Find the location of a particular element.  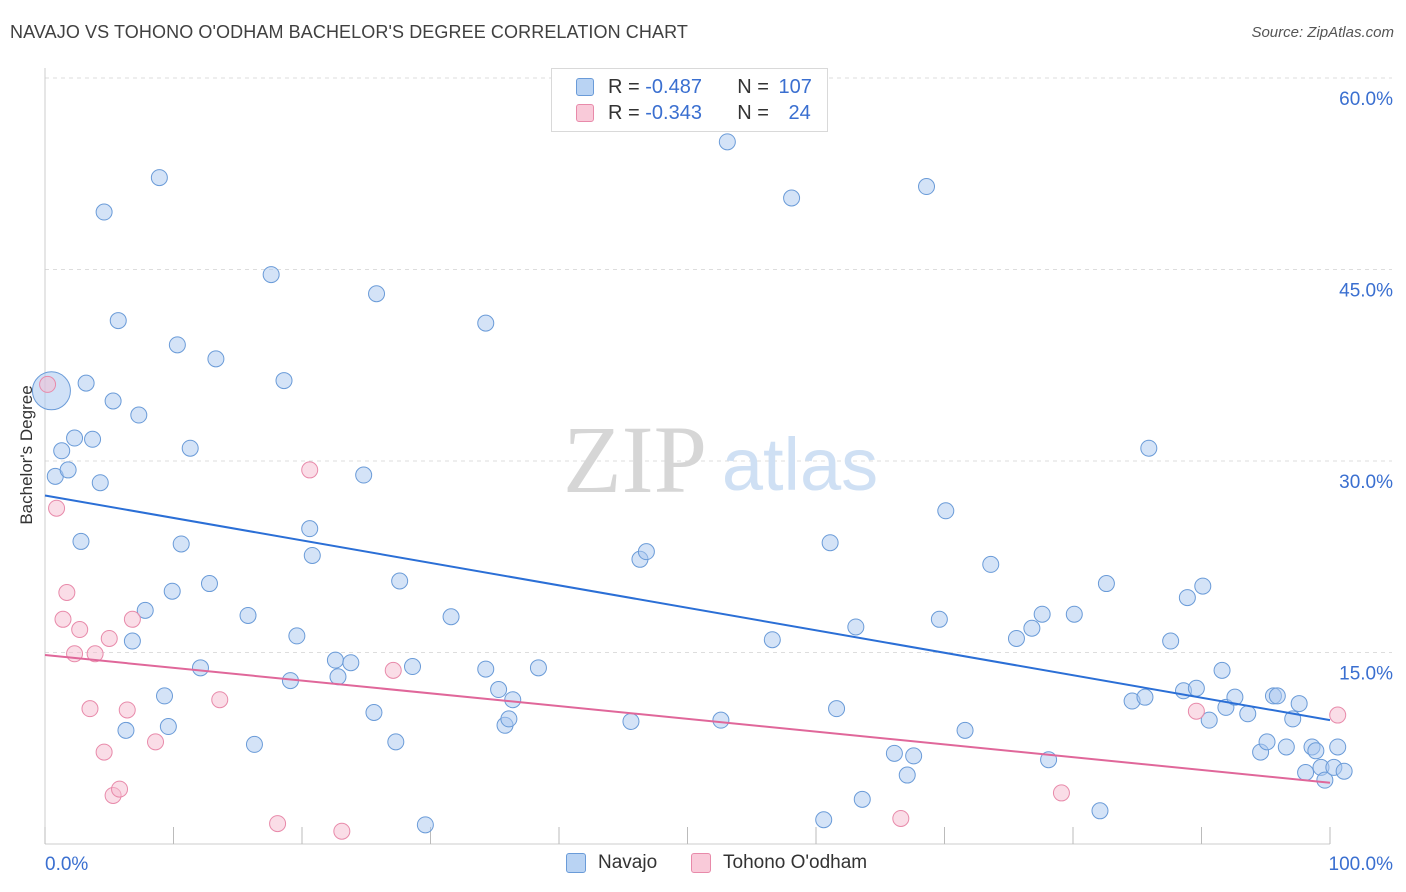

tohono-n-label: N = is located at coordinates (756, 112).